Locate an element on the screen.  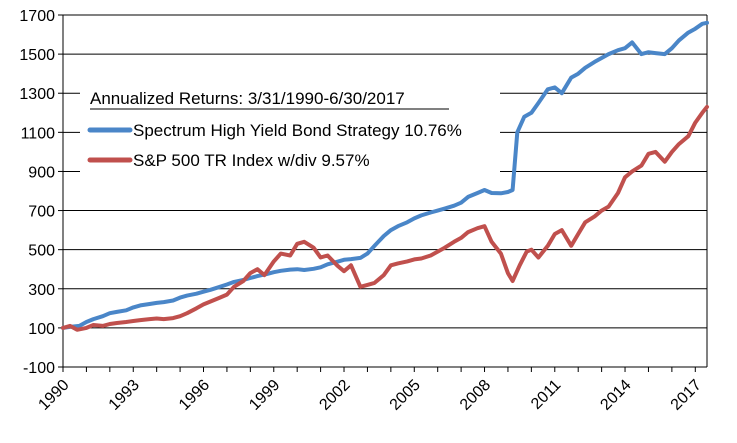
y-tick-label: 900 is located at coordinates (41, 172).